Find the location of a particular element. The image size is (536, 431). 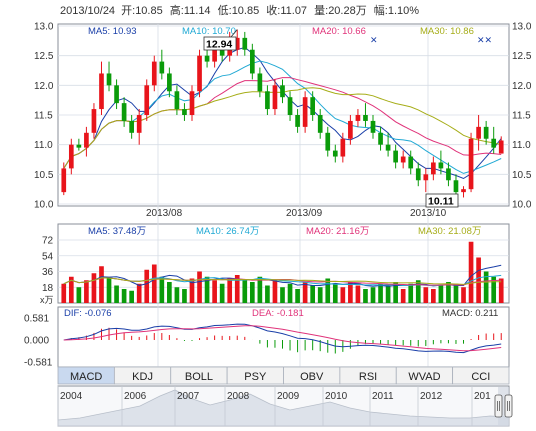

x-tick-label: 2013/10 is located at coordinates (428, 213).